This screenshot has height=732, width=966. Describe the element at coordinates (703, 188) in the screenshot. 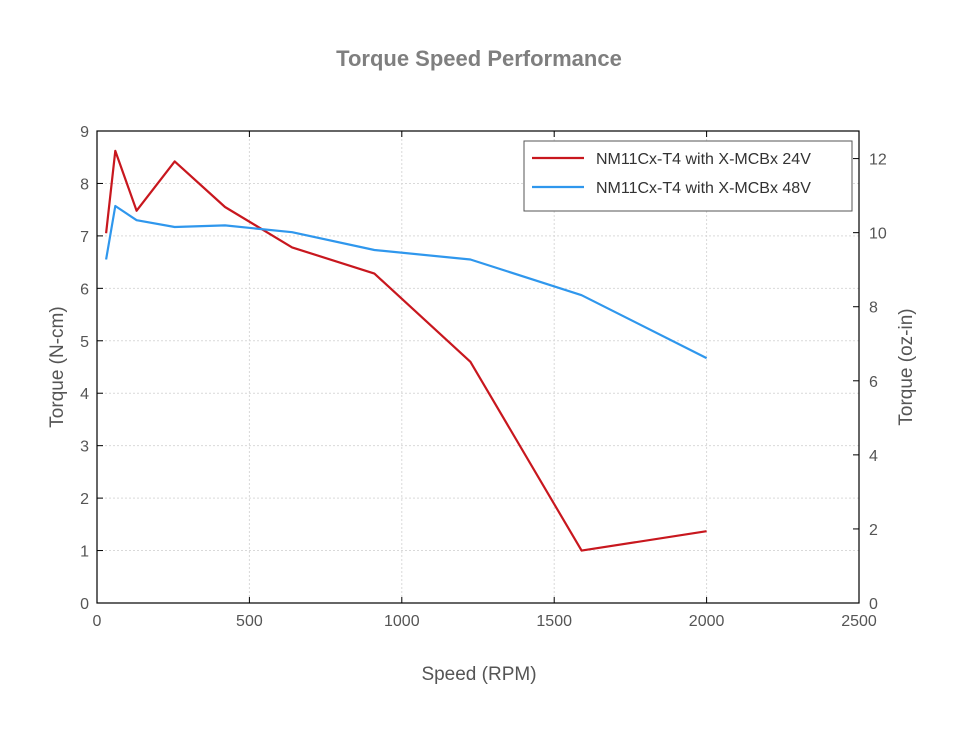

I see `legend-entry: NM11Cx-T4 with X-MCBx 48V` at that location.